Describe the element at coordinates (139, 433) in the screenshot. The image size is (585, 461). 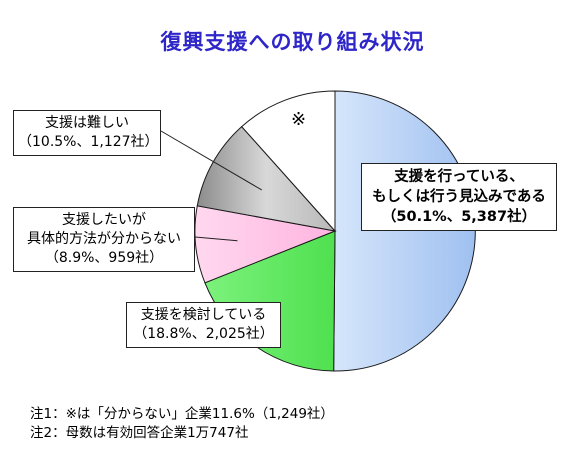
I see `note-2: 注2：母数は有効回答企業1万747社` at that location.